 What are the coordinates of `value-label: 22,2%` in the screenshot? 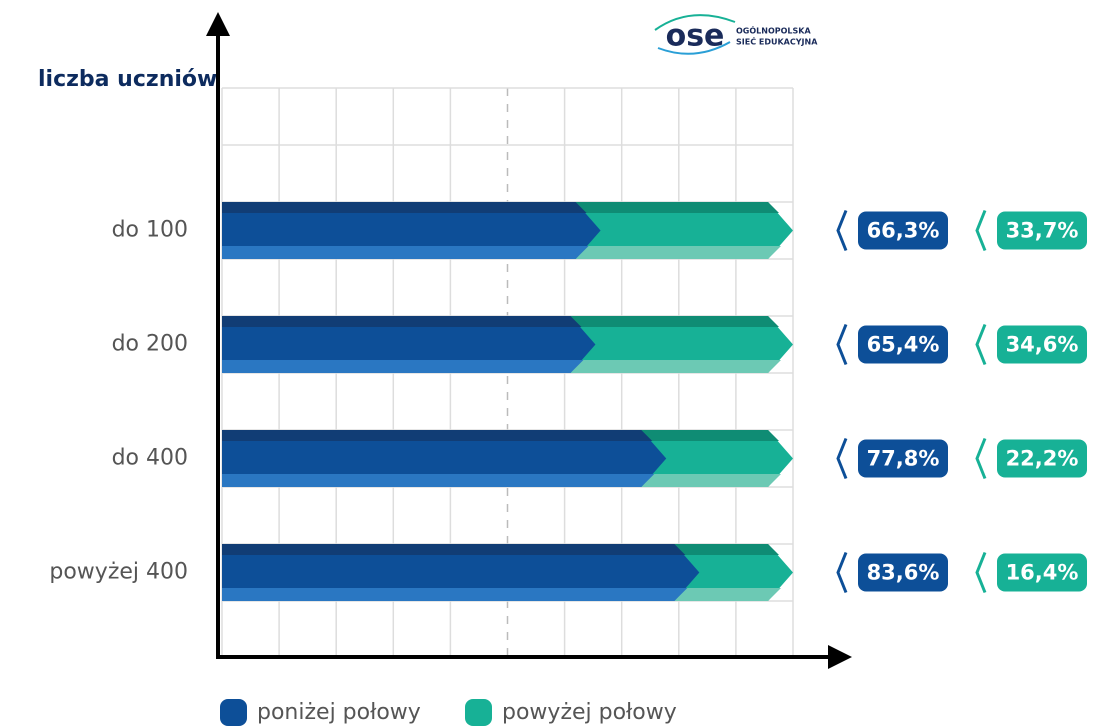 It's located at (1042, 459).